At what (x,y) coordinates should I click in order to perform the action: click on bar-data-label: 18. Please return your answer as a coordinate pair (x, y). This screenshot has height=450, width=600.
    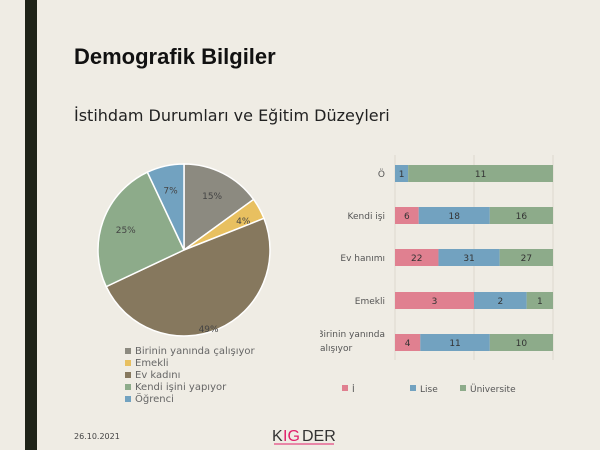
    Looking at the image, I should click on (455, 217).